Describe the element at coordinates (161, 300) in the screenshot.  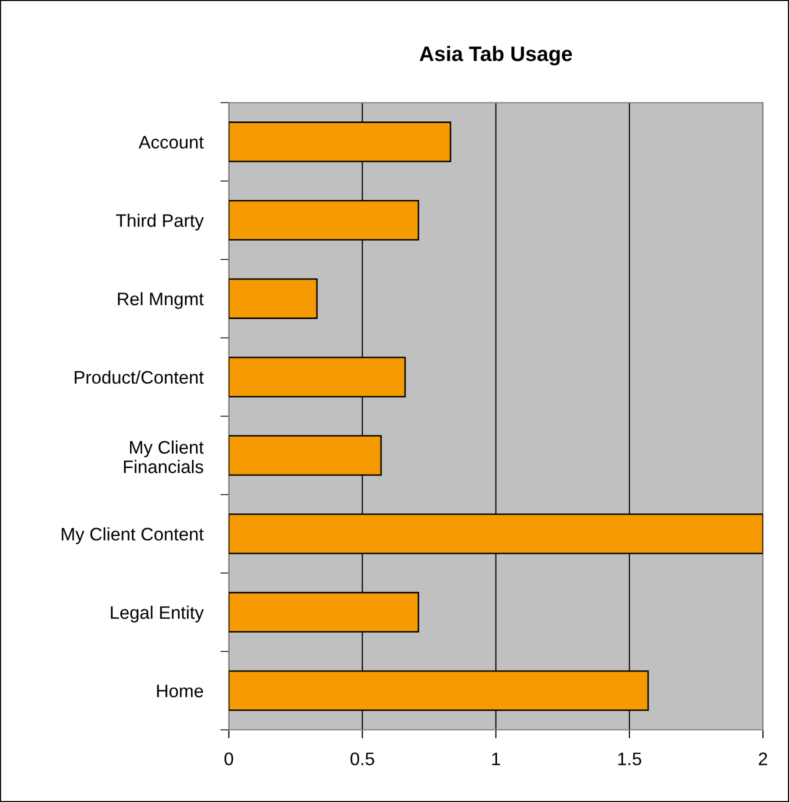
I see `y-tick-label: Rel Mngmt` at that location.